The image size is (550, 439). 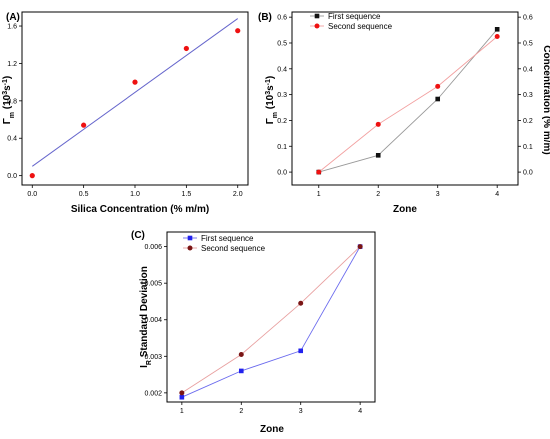 What do you see at coordinates (282, 147) in the screenshot?
I see `y-tick-label: 0.1` at bounding box center [282, 147].